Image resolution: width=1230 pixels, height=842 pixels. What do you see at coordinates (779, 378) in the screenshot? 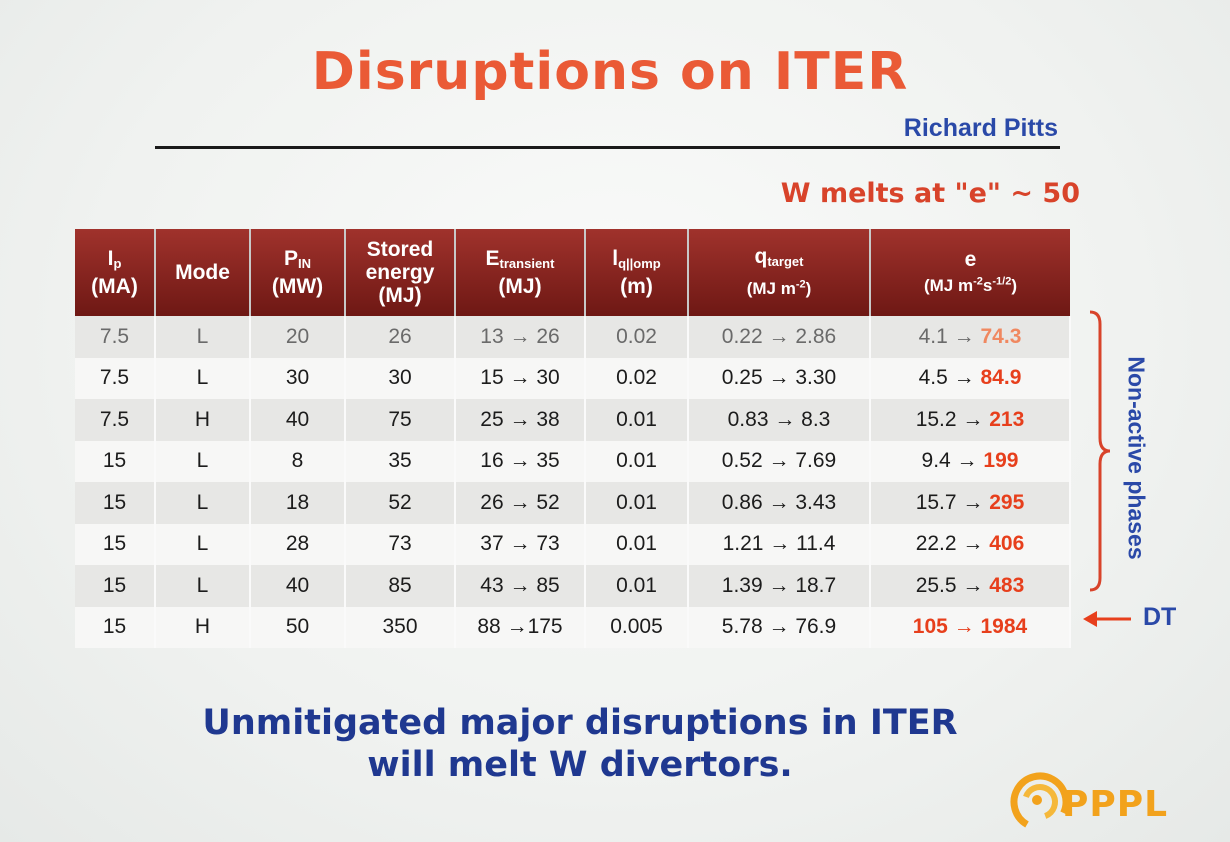
I see `cell-qtarget: 0.25 → 3.30` at bounding box center [779, 378].